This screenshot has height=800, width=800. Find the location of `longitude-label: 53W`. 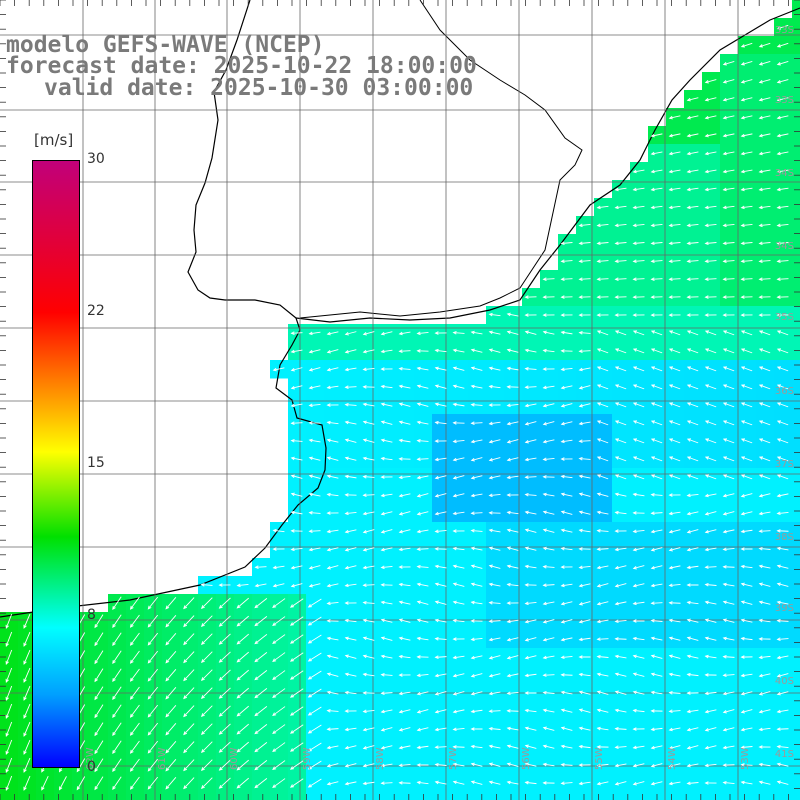

longitude-label: 53W is located at coordinates (745, 758).